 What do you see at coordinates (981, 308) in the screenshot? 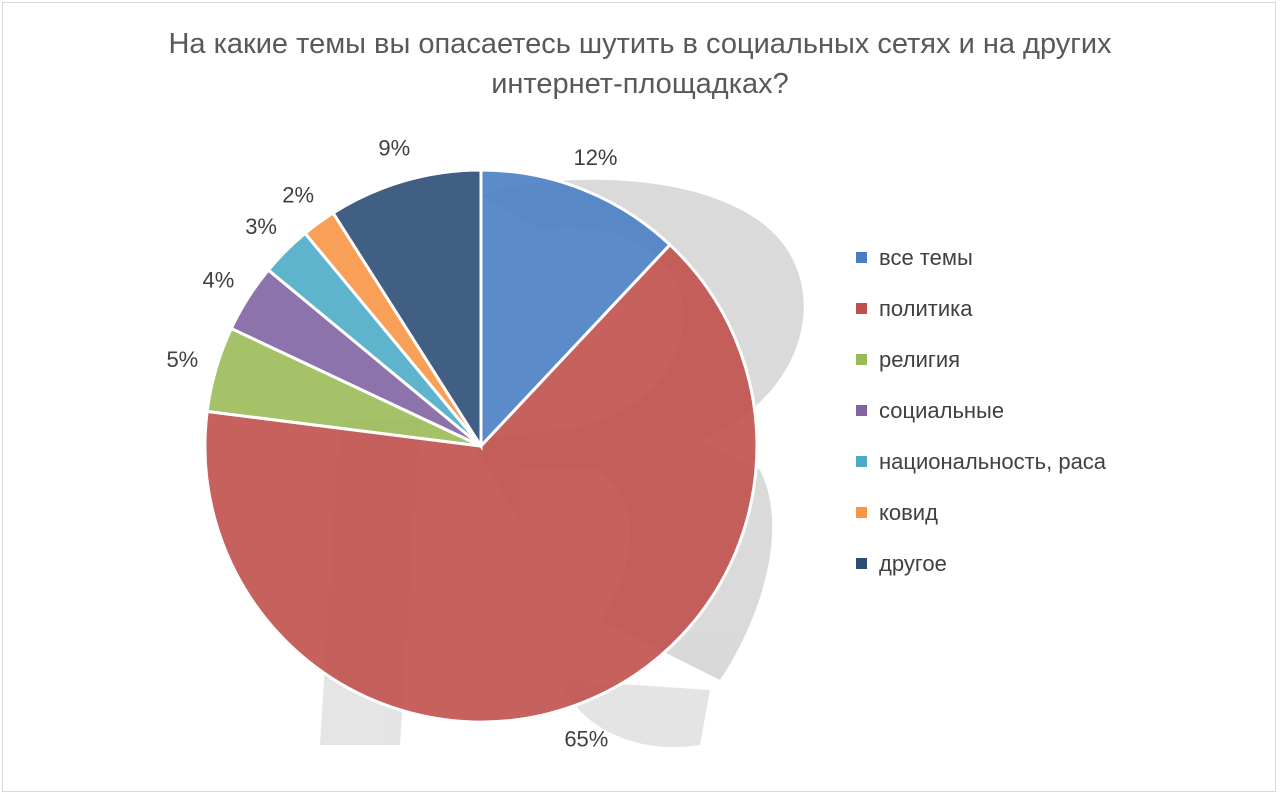
I see `legend-item-1: политика` at bounding box center [981, 308].